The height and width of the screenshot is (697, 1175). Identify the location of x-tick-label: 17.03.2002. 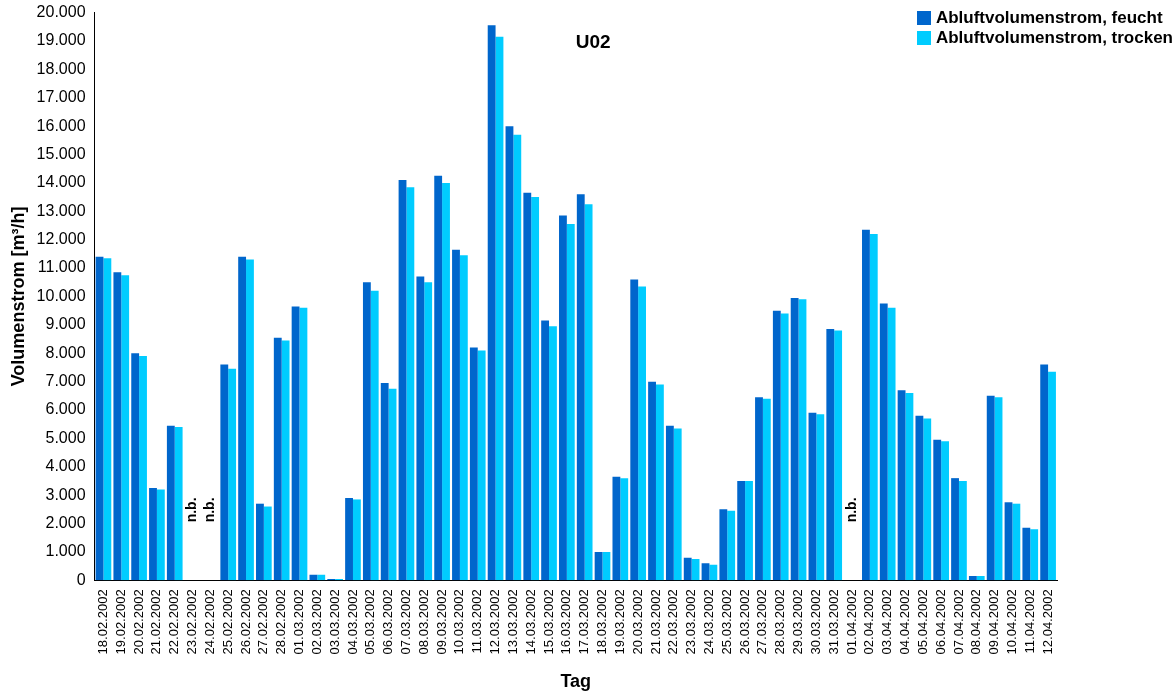
(584, 622).